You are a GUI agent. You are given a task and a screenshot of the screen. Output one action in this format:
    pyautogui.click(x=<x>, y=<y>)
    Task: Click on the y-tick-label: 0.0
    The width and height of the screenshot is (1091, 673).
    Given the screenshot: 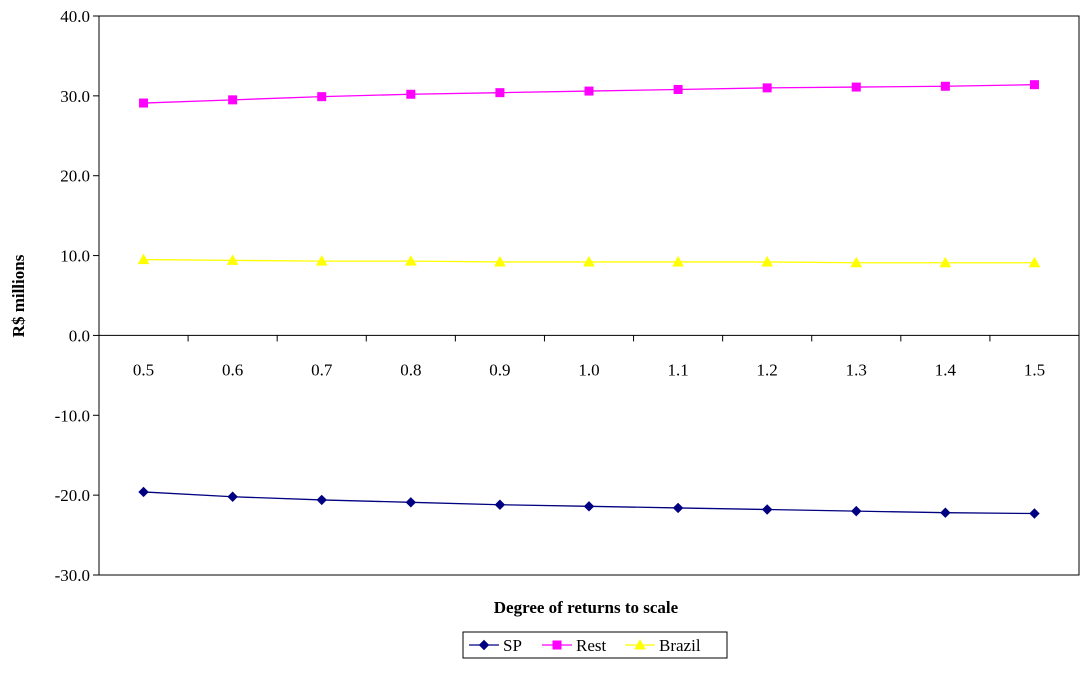 What is the action you would take?
    pyautogui.click(x=79, y=335)
    